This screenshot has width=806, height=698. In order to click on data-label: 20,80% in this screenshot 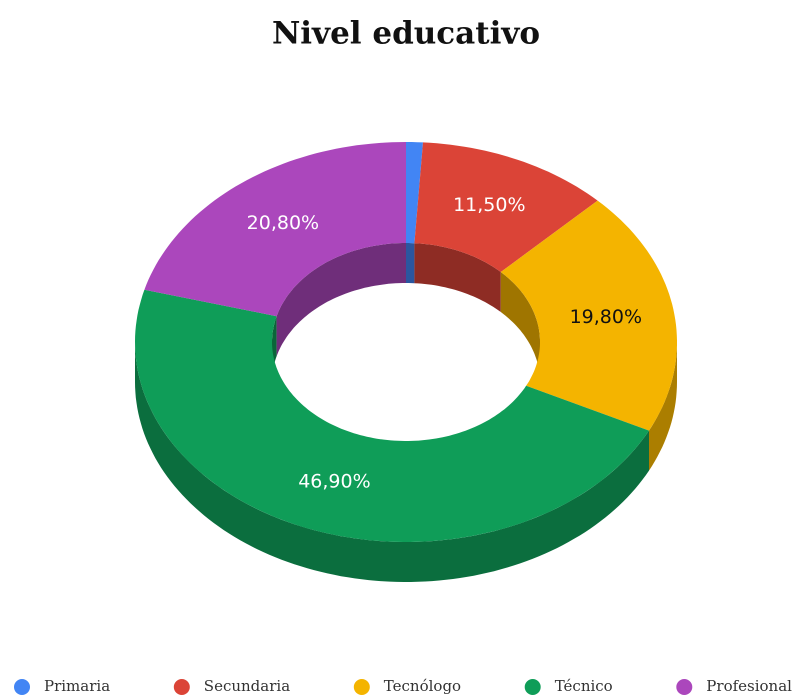, I will do `click(283, 223)`.